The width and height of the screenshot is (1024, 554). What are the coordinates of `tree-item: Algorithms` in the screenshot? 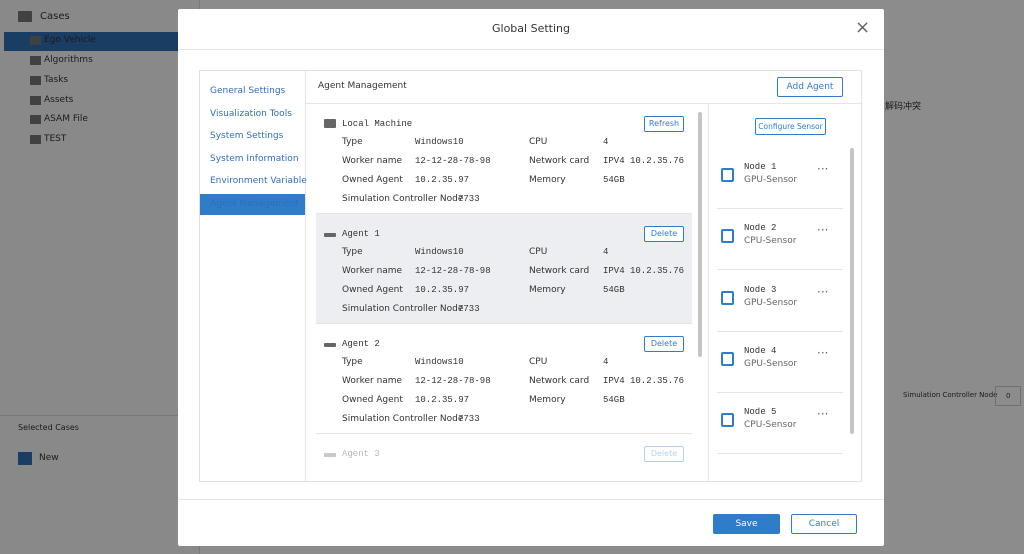 It's located at (68, 60).